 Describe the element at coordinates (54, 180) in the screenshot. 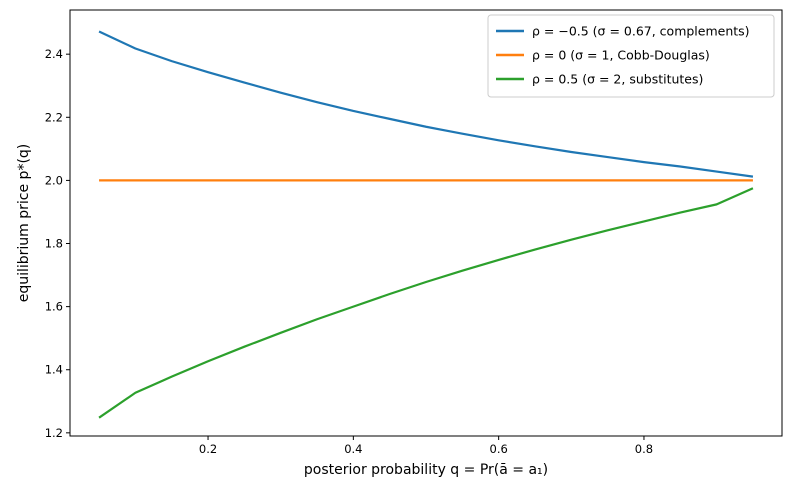

I see `y-tick-label: 2.0` at that location.